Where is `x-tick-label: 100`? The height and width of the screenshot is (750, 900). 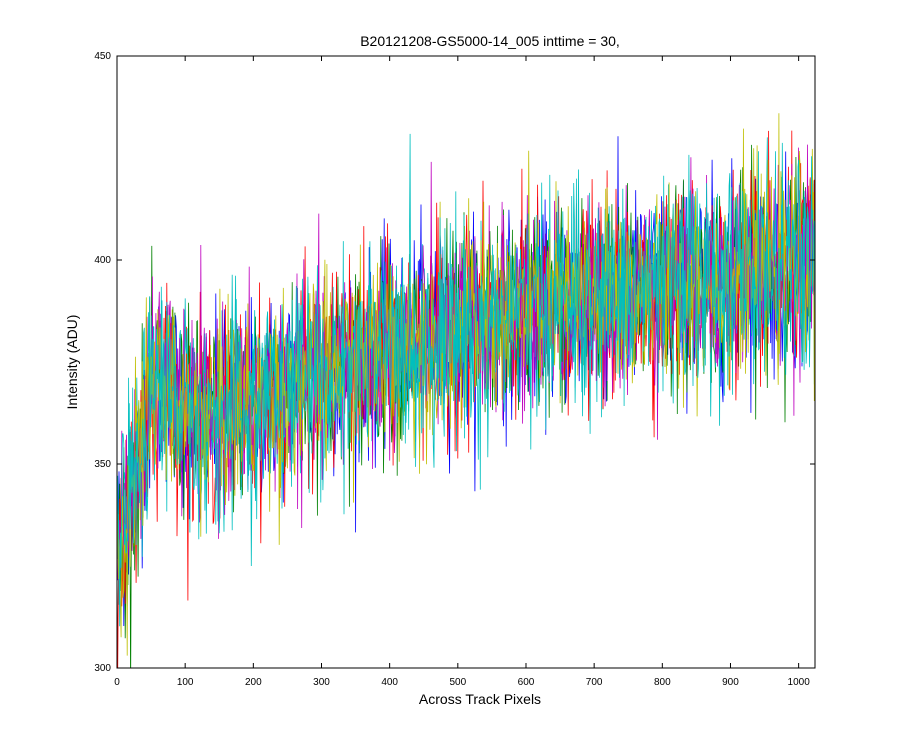
x-tick-label: 100 is located at coordinates (185, 682).